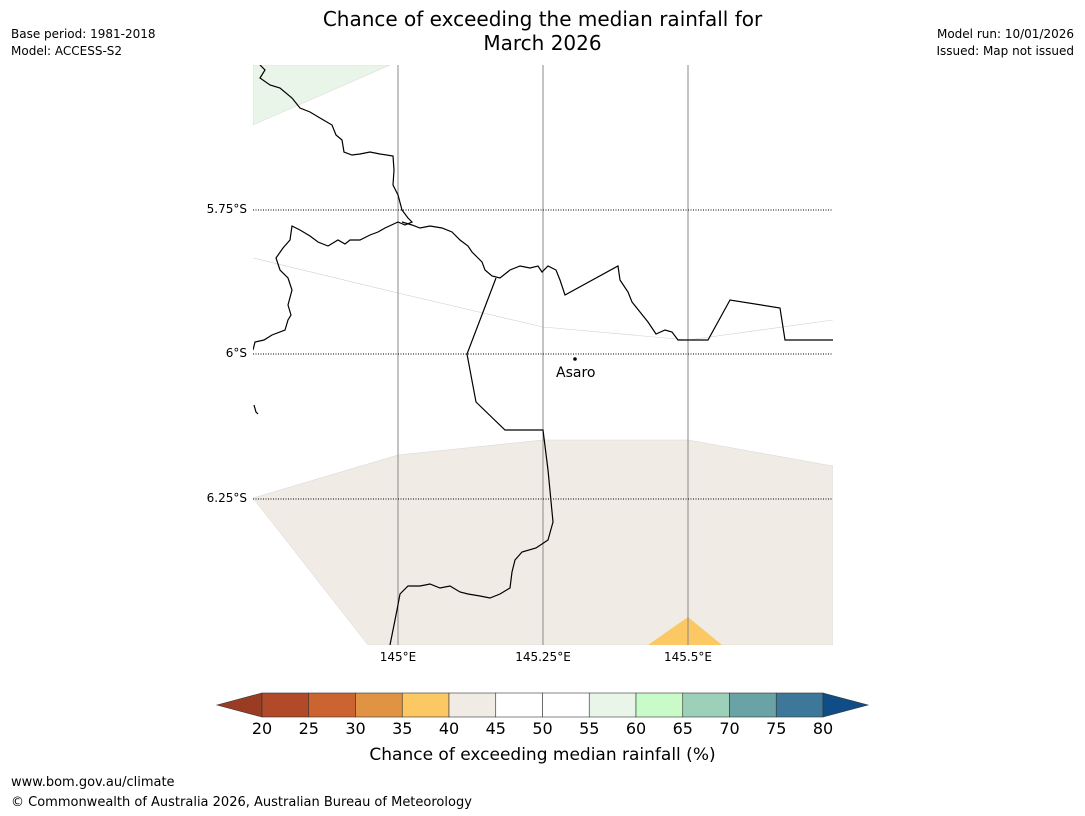  What do you see at coordinates (575, 359) in the screenshot?
I see `asaro-marker` at bounding box center [575, 359].